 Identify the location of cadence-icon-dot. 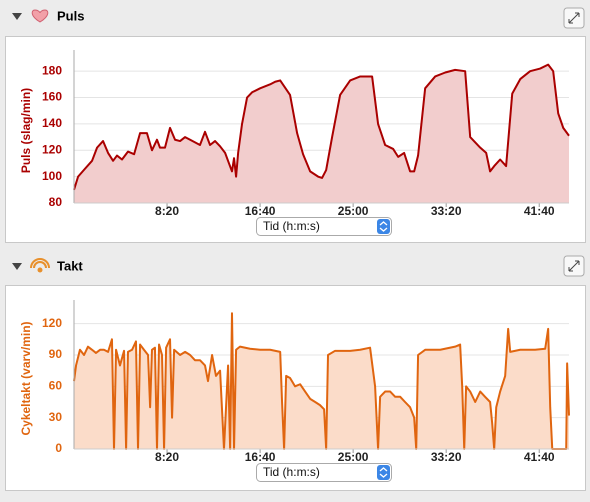
(40, 270).